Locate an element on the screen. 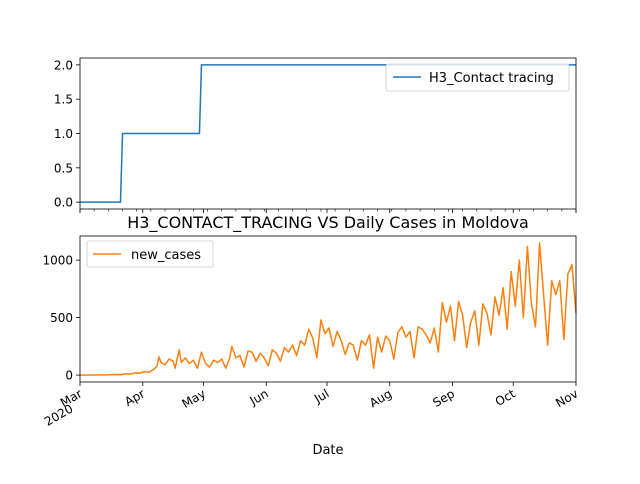 The width and height of the screenshot is (640, 484). y-tick-label: 1000 is located at coordinates (57, 261).